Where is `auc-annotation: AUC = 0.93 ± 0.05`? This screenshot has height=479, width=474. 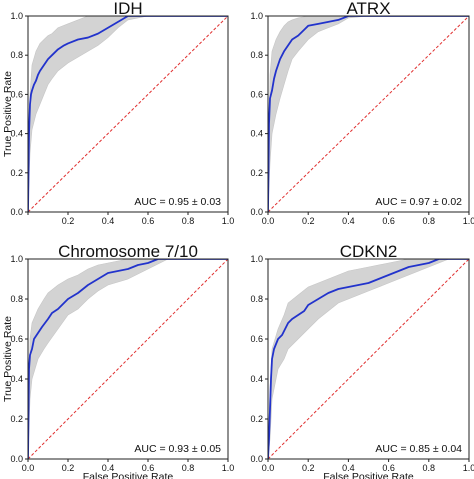
auc-annotation: AUC = 0.93 ± 0.05 is located at coordinates (177, 449).